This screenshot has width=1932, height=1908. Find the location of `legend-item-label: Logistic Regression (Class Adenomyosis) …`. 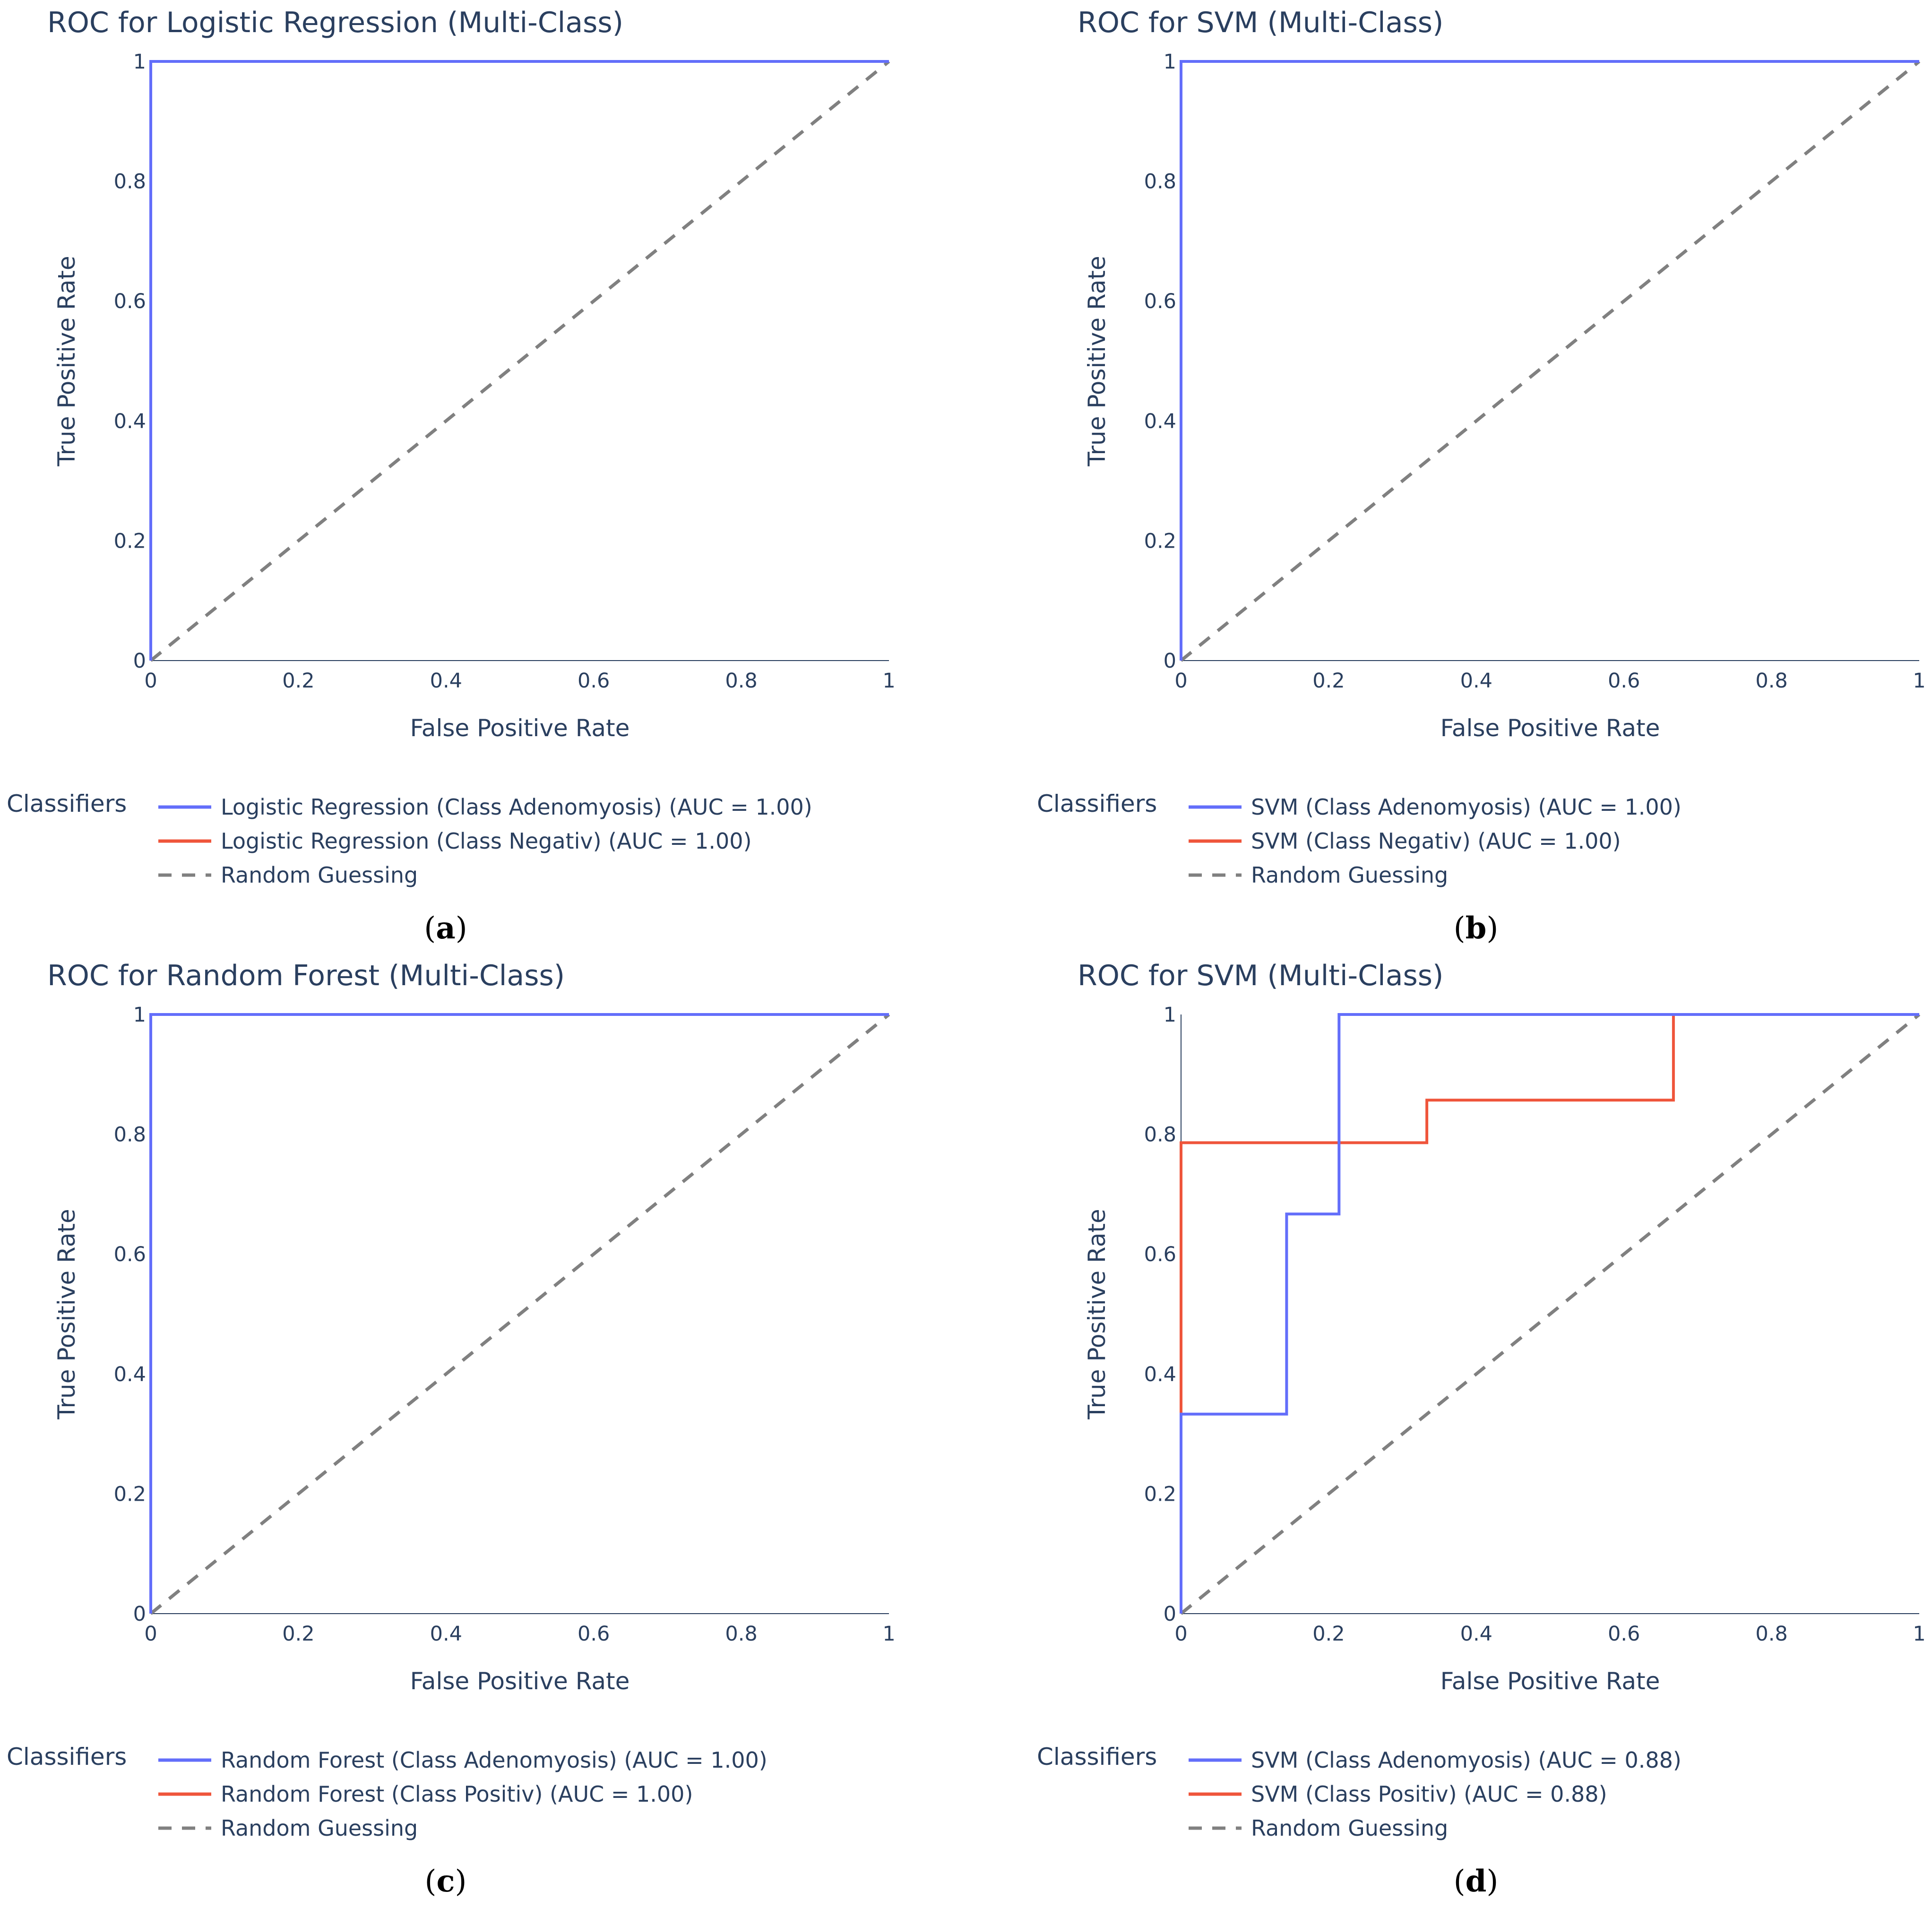

legend-item-label: Logistic Regression (Class Adenomyosis) … is located at coordinates (516, 807).